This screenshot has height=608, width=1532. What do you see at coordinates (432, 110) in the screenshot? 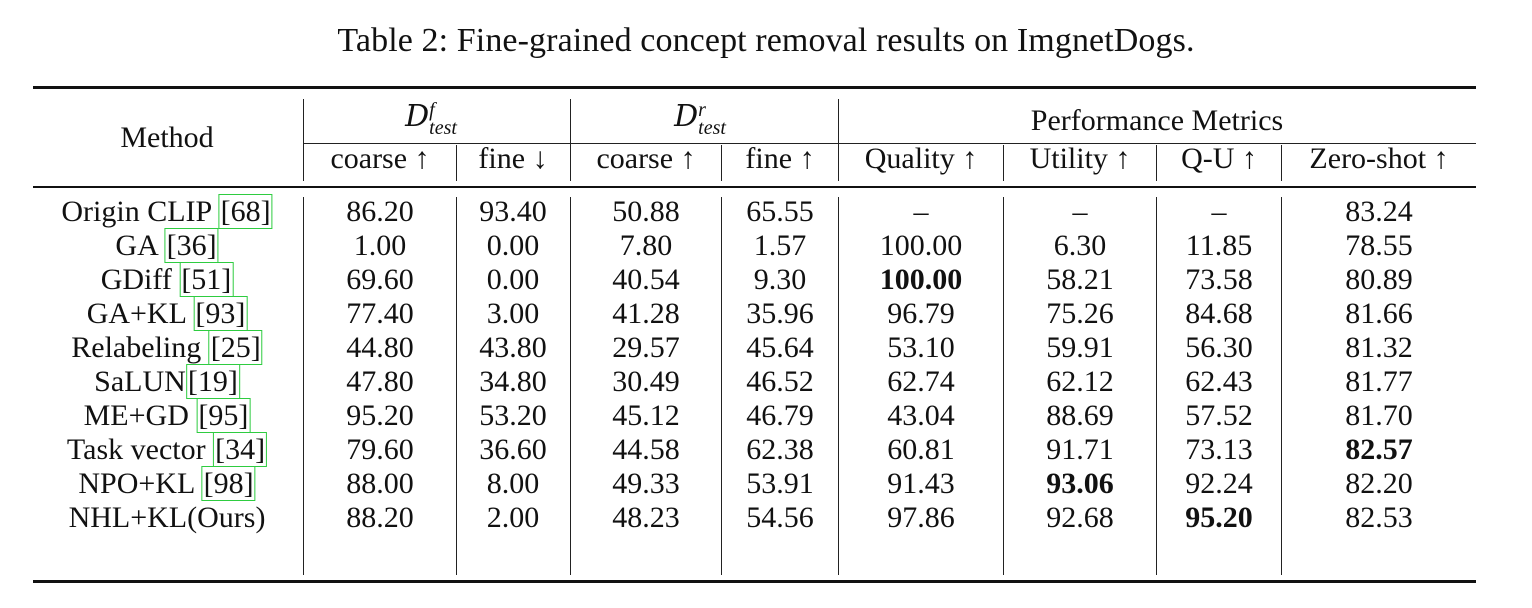
I see `forget-set-sup: f` at bounding box center [432, 110].